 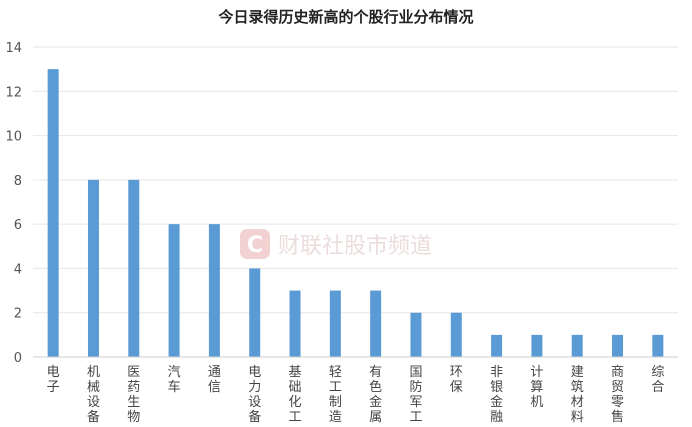 What do you see at coordinates (617, 395) in the screenshot?
I see `x-tick-label: 商贸零售` at bounding box center [617, 395].